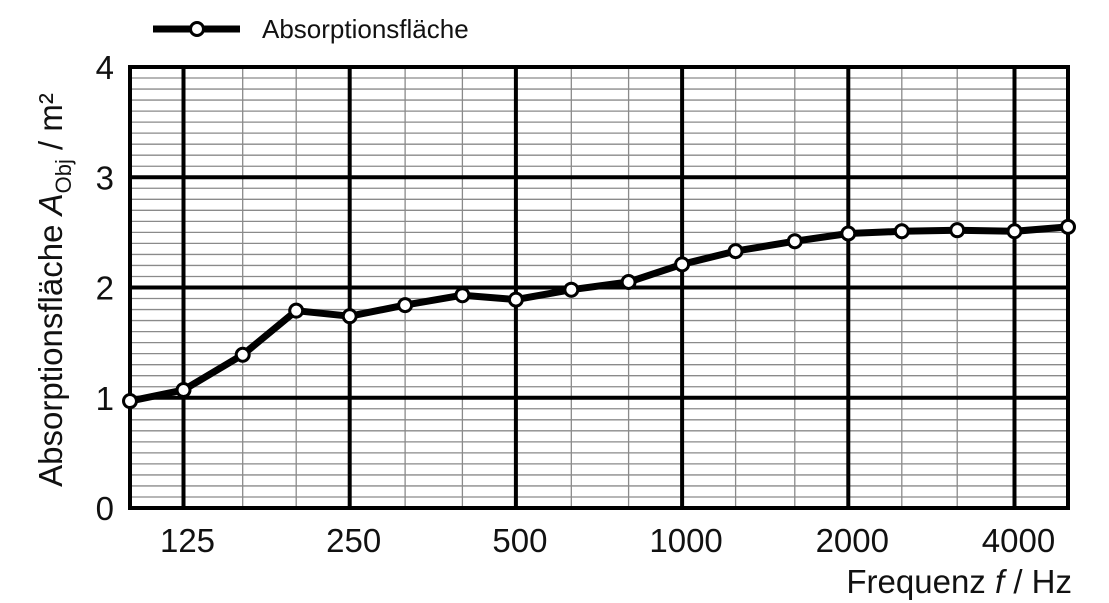  What do you see at coordinates (105, 398) in the screenshot?
I see `y-tick-label: 1` at bounding box center [105, 398].